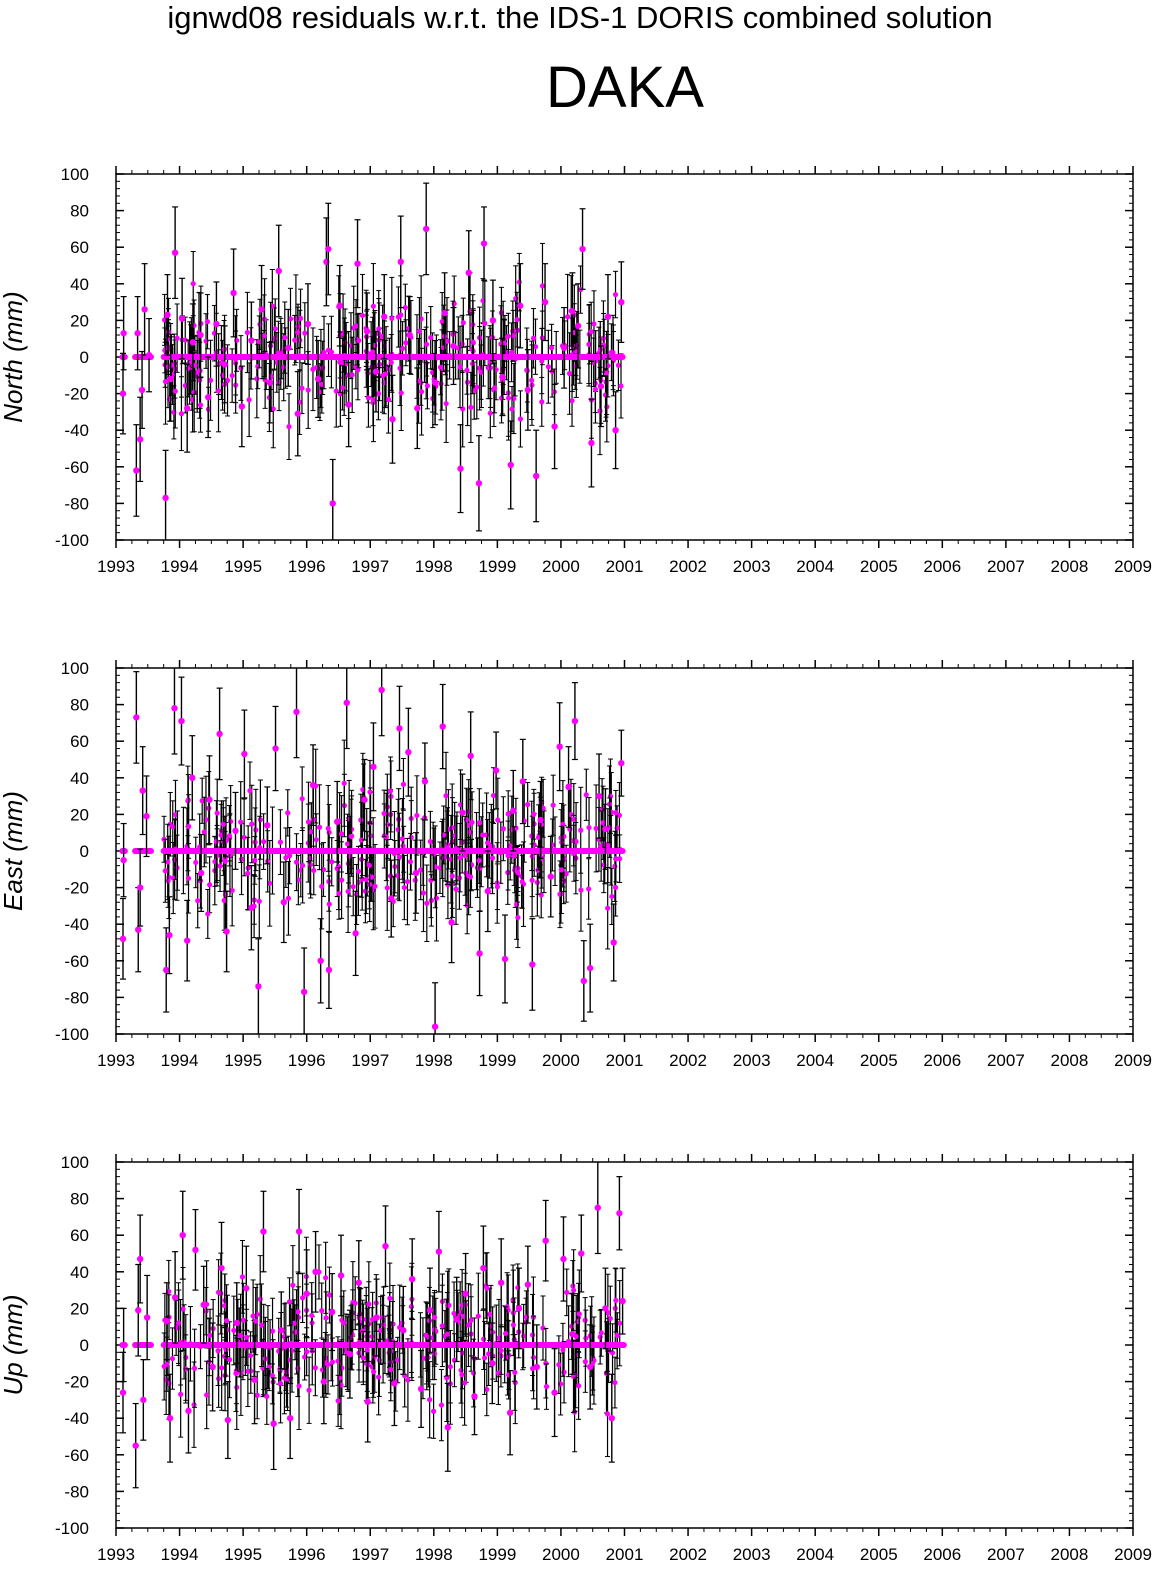 The width and height of the screenshot is (1160, 1575). I want to click on y-axis-label: Up (mm), so click(14, 1344).